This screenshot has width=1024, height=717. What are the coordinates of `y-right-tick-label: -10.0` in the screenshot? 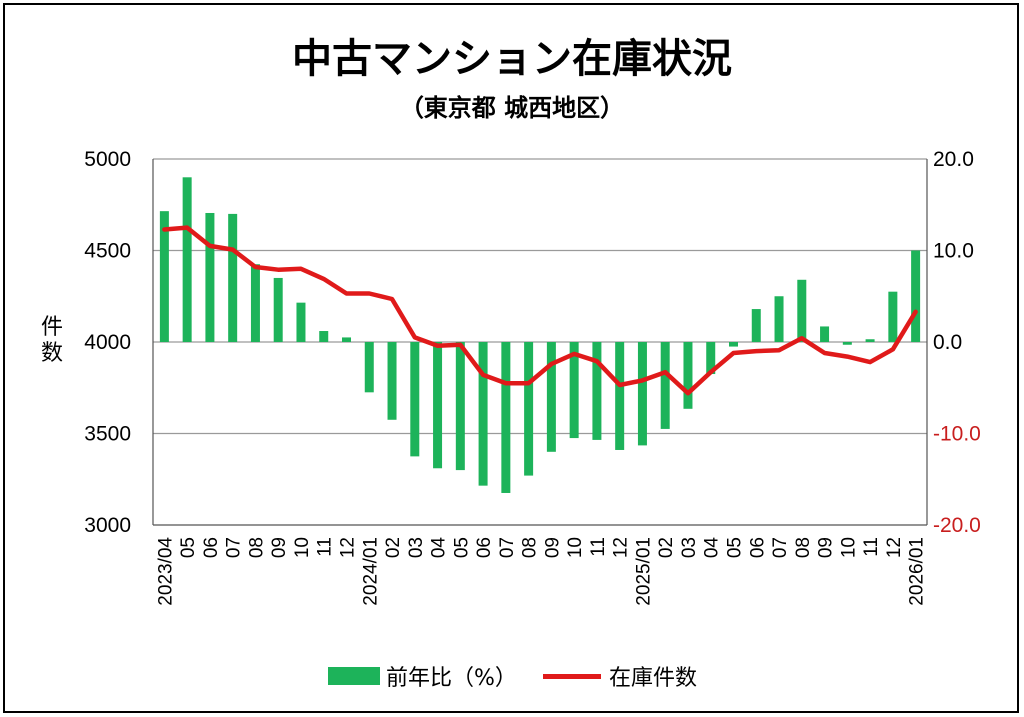 It's located at (957, 434).